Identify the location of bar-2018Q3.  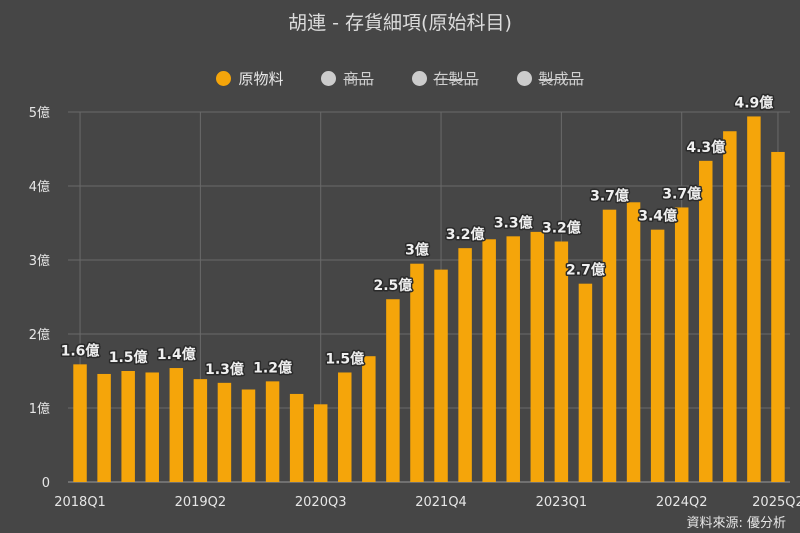
(128, 426).